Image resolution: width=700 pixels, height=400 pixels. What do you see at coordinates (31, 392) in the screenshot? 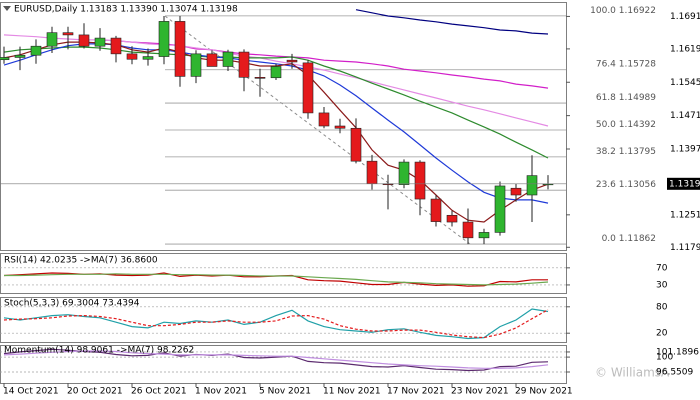
I see `x-tick-label: 14 Oct 2021` at bounding box center [31, 392].